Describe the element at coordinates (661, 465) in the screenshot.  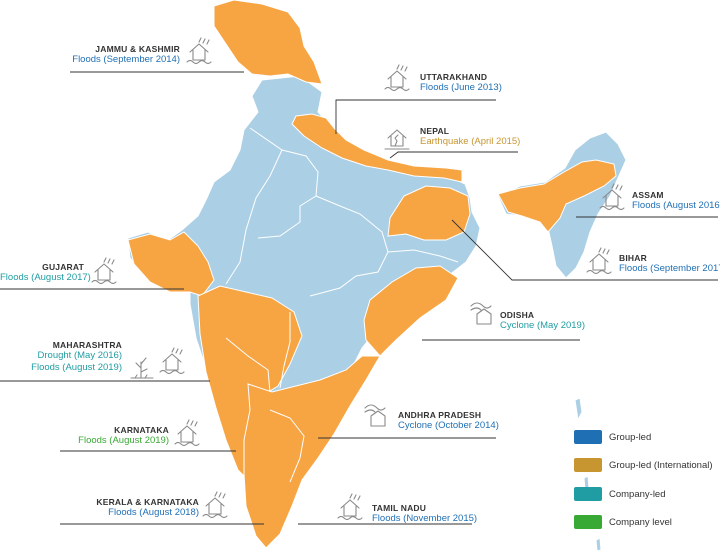
I see `legend-label: Group-led (International)` at that location.